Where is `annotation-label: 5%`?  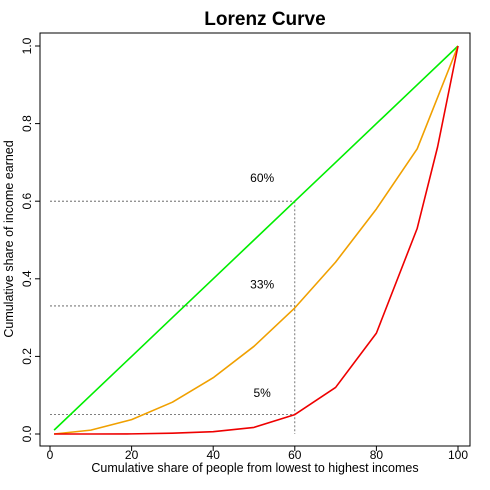
annotation-label: 5% is located at coordinates (262, 393).